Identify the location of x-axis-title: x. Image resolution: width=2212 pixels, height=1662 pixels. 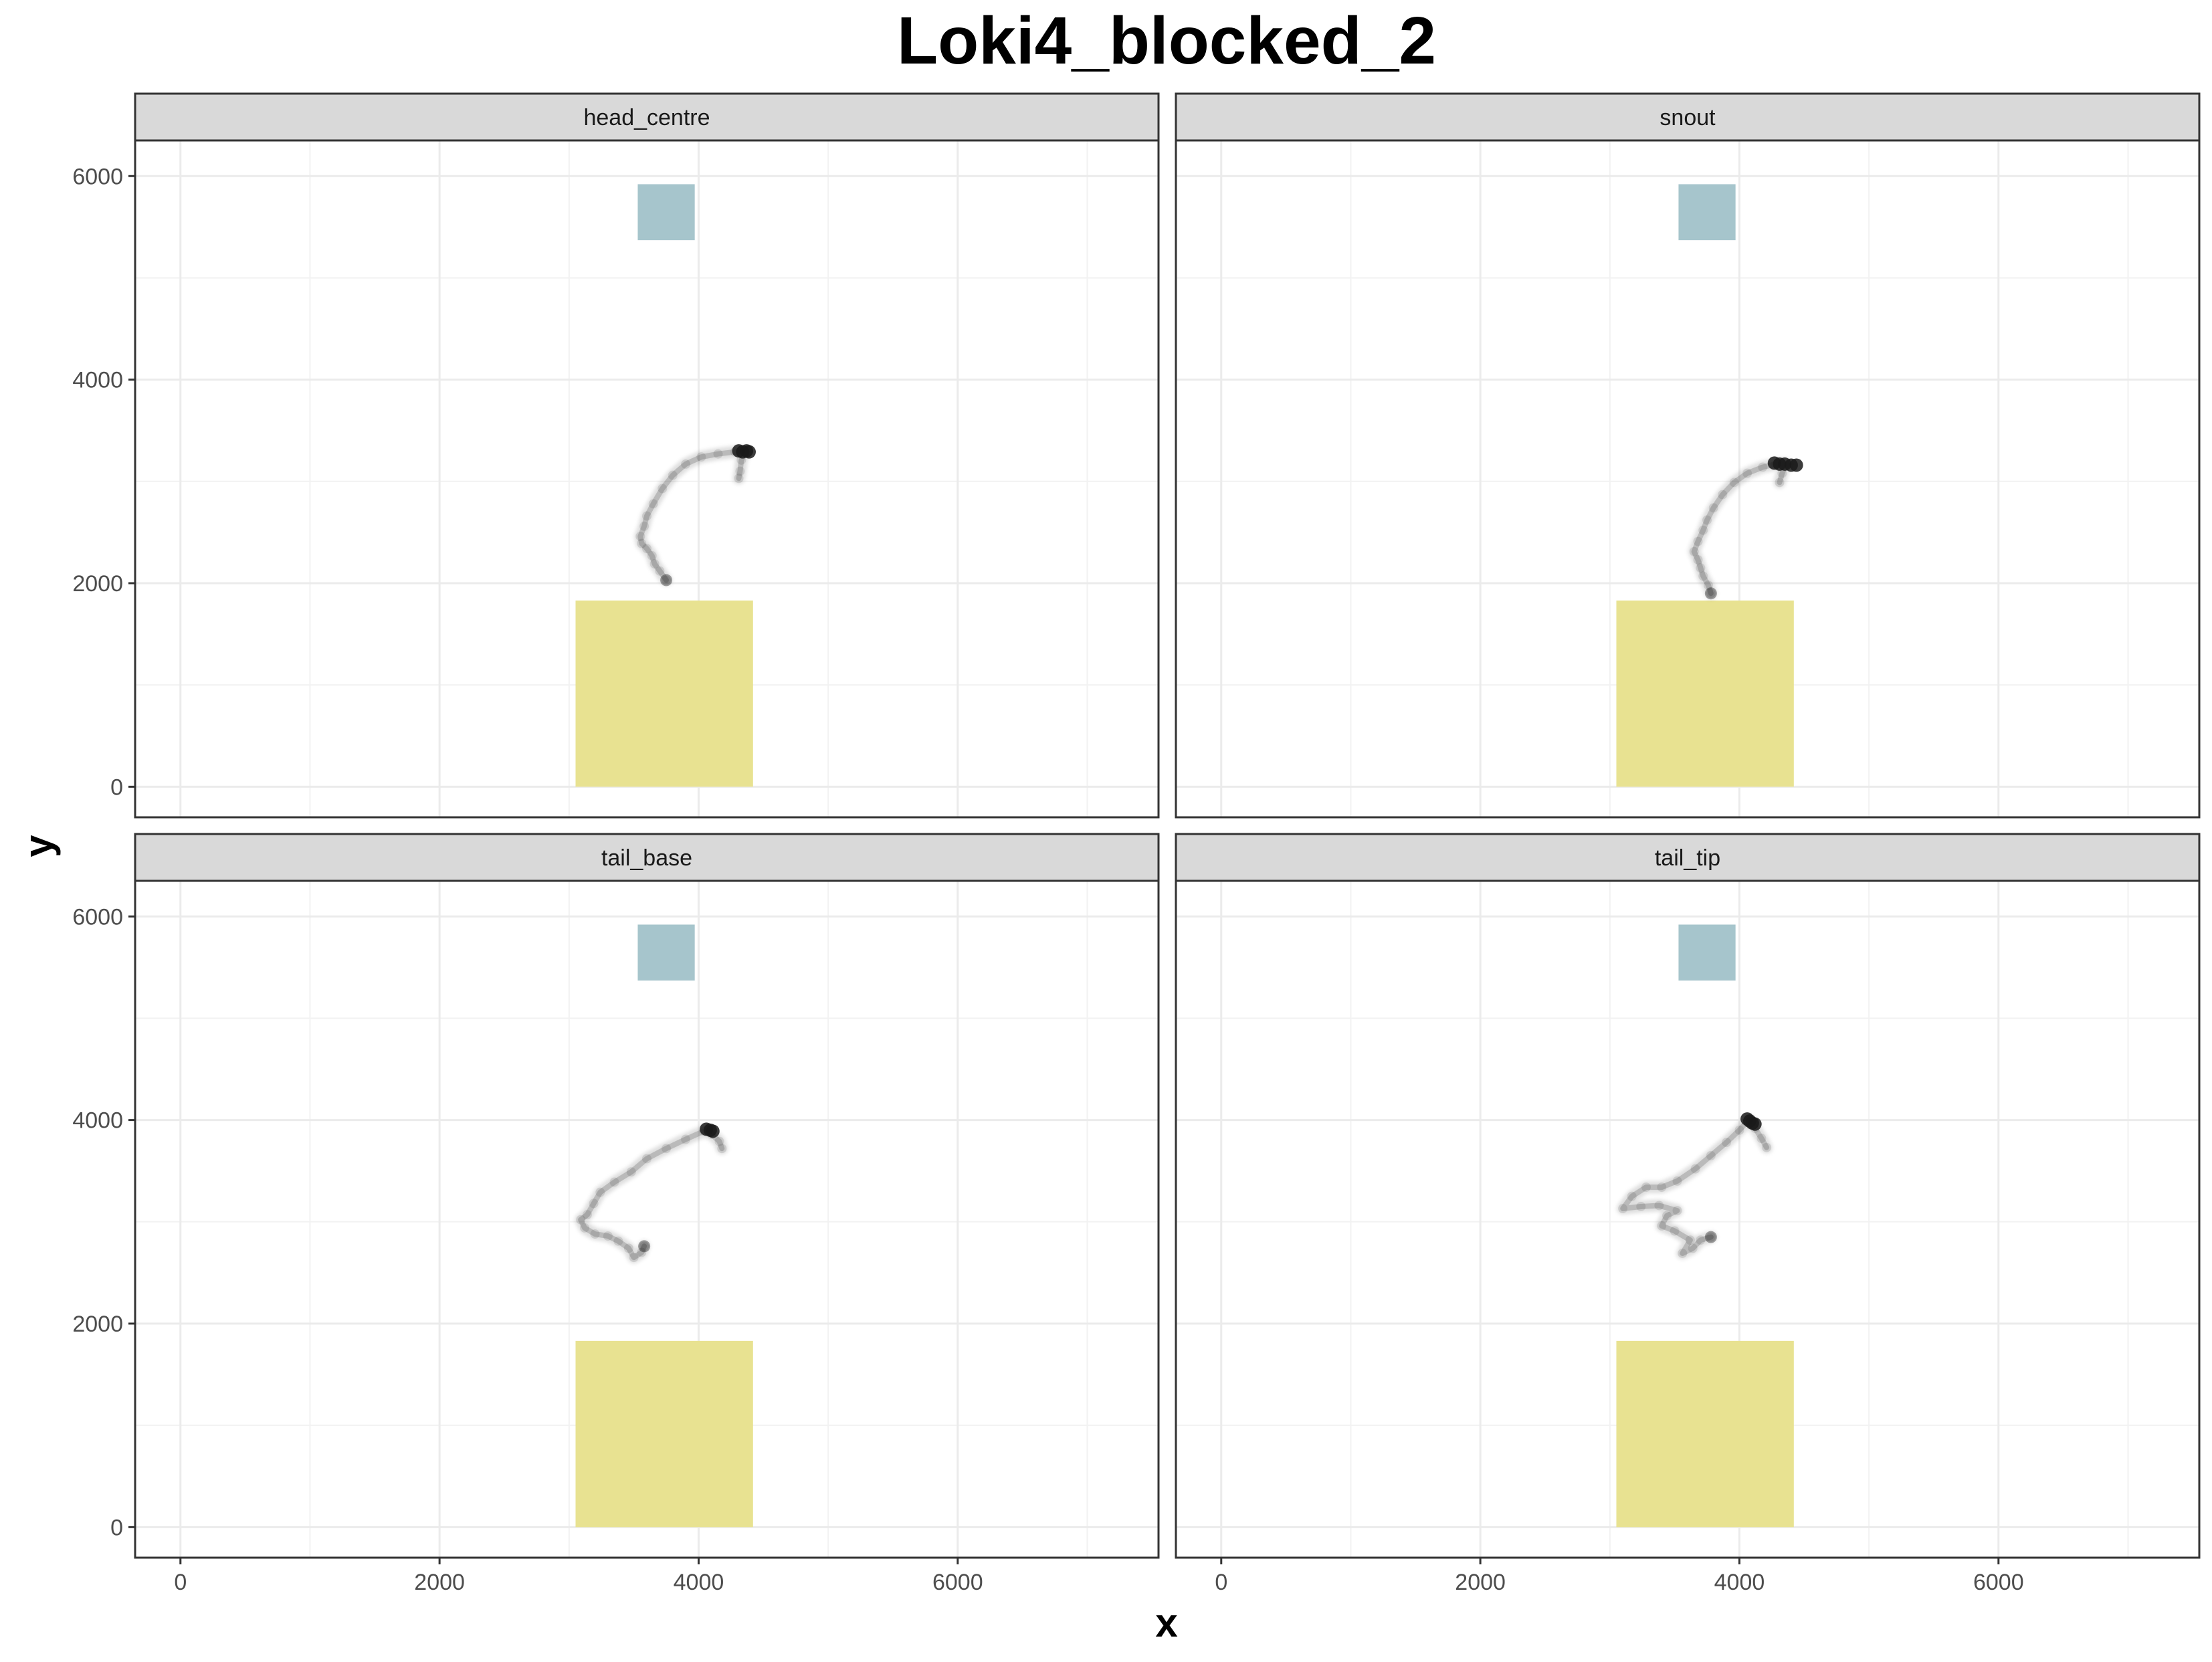
(1166, 1623).